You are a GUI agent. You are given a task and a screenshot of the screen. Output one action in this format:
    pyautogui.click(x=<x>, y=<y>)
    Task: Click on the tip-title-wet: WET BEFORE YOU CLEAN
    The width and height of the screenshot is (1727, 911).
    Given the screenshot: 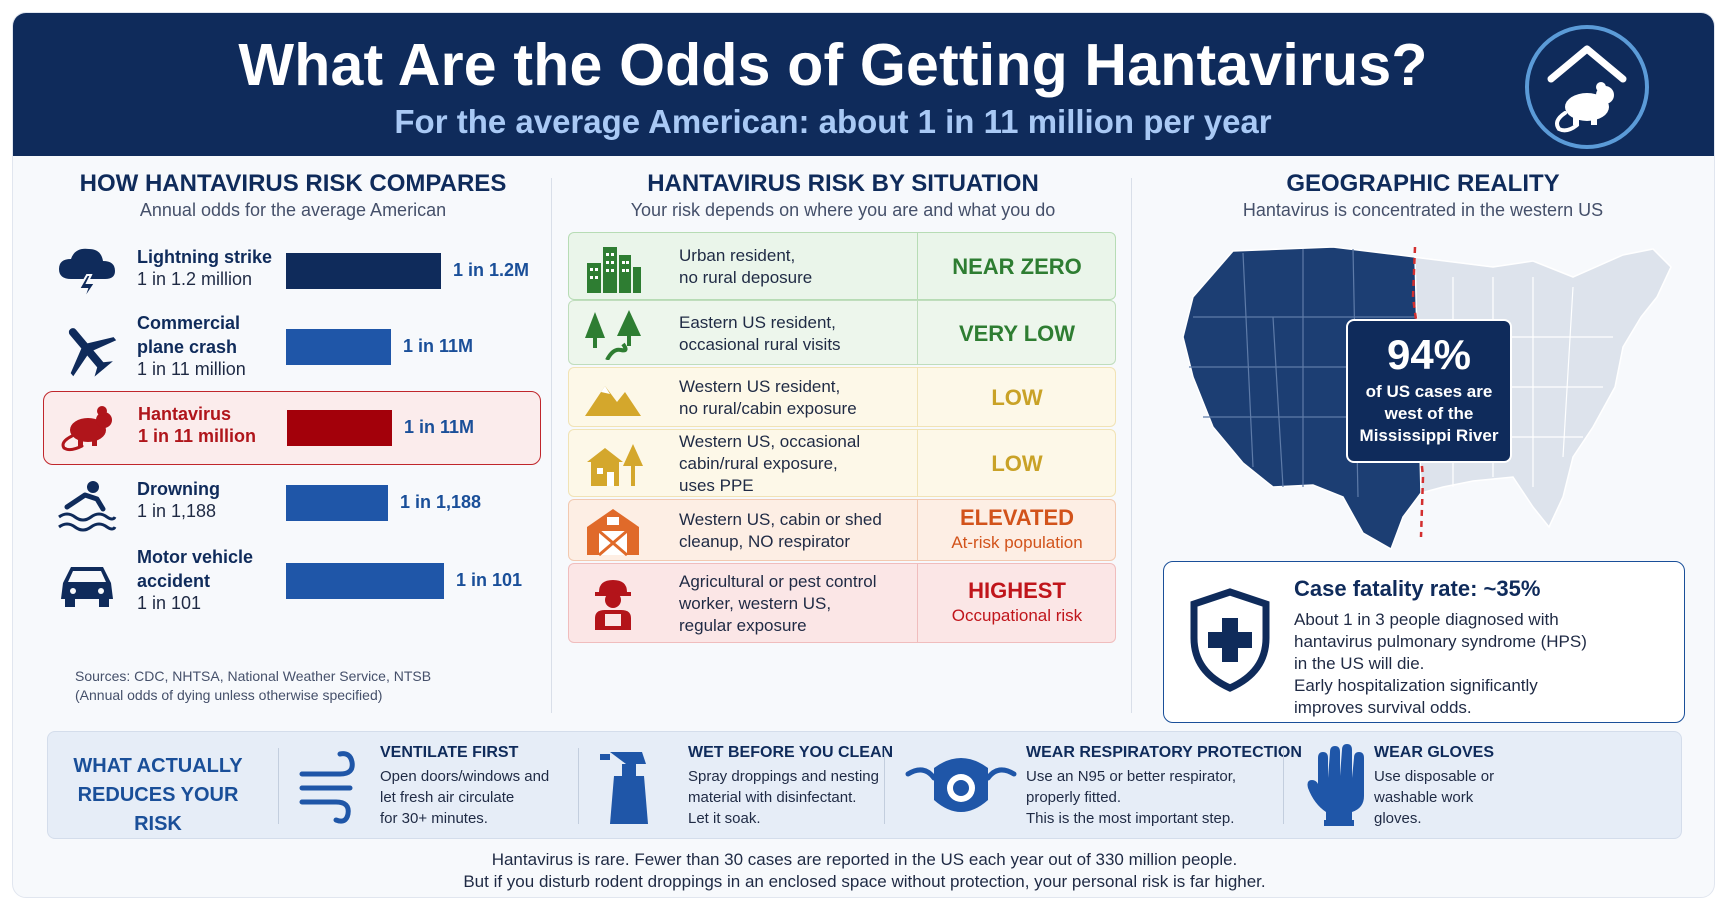 What is the action you would take?
    pyautogui.click(x=791, y=752)
    